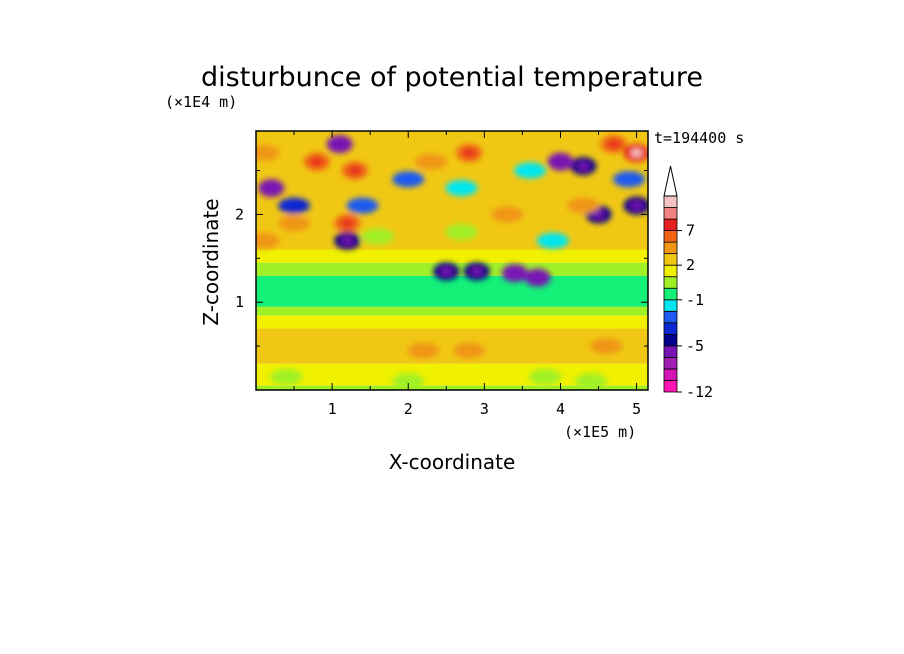 This screenshot has height=654, width=904. What do you see at coordinates (690, 231) in the screenshot?
I see `colorbar-label: 7` at bounding box center [690, 231].